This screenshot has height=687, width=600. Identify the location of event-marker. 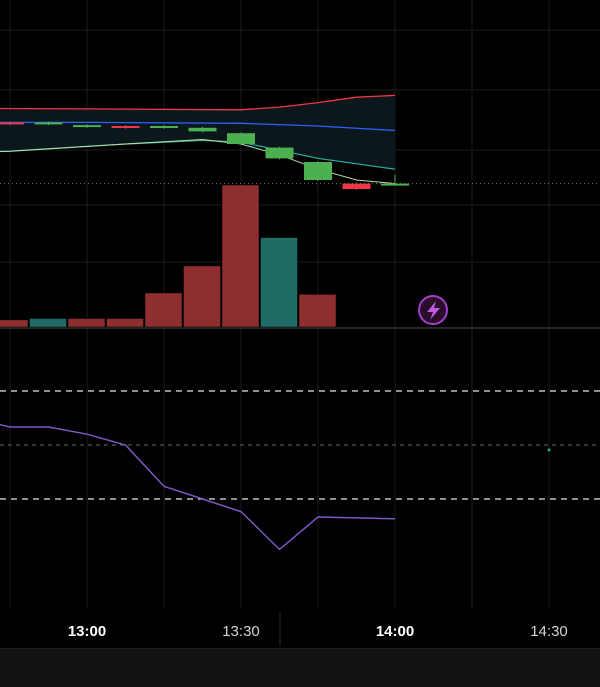
(433, 310).